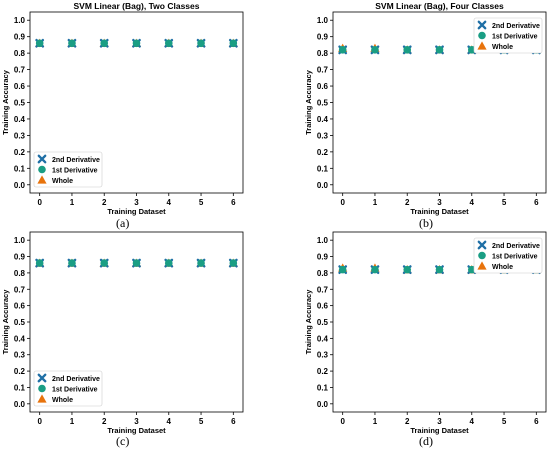 Image resolution: width=550 pixels, height=450 pixels. What do you see at coordinates (439, 6) in the screenshot?
I see `chart-title: SVM Linear (Bag), Four Classes` at bounding box center [439, 6].